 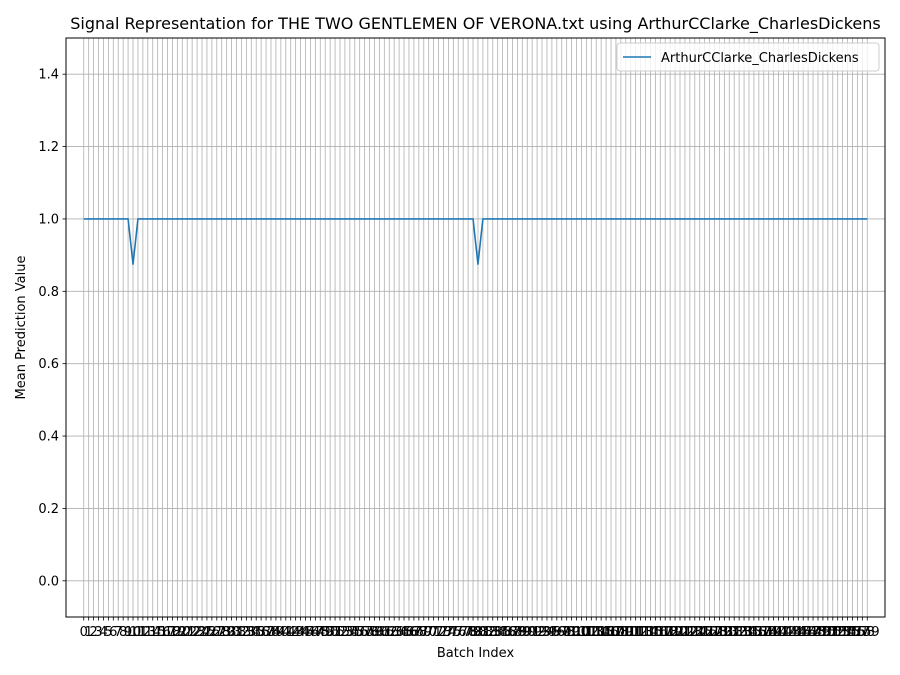 What do you see at coordinates (842, 632) in the screenshot?
I see `x-tick-label: 154` at bounding box center [842, 632].